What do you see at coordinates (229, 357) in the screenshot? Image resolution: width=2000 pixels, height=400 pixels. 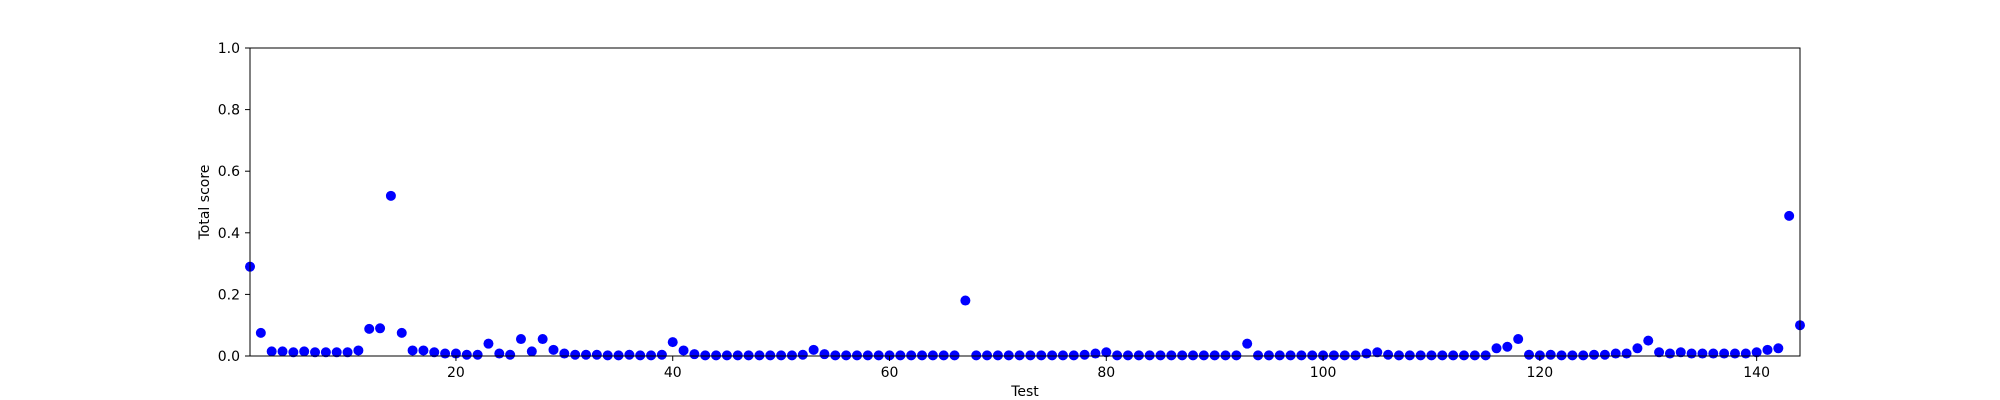 I see `y-tick-label: 0.0` at bounding box center [229, 357].